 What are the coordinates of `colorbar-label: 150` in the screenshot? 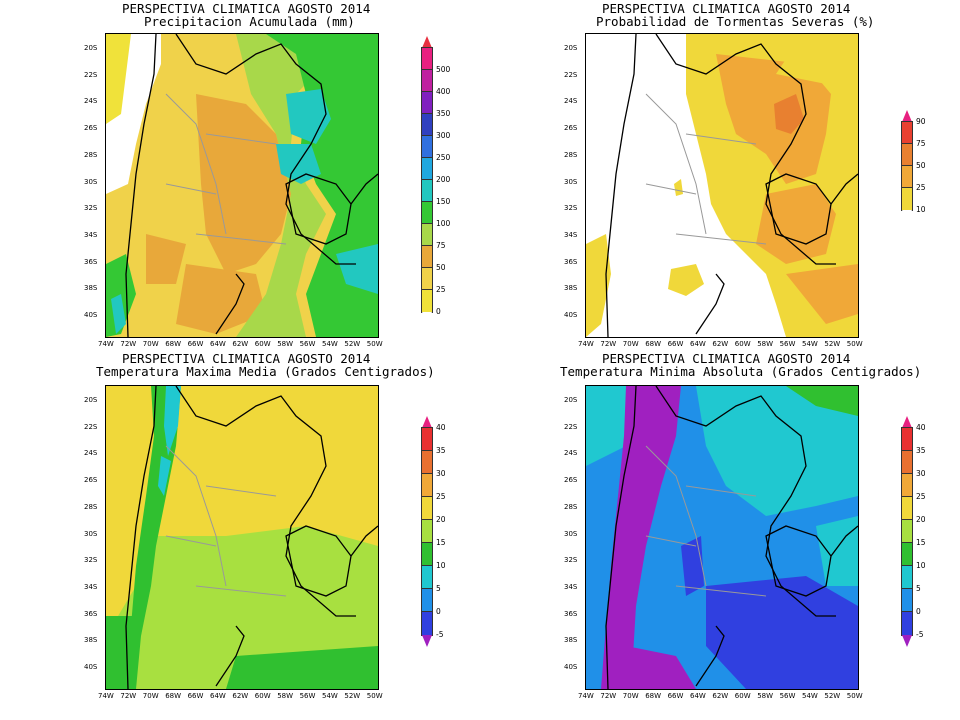 It's located at (443, 201).